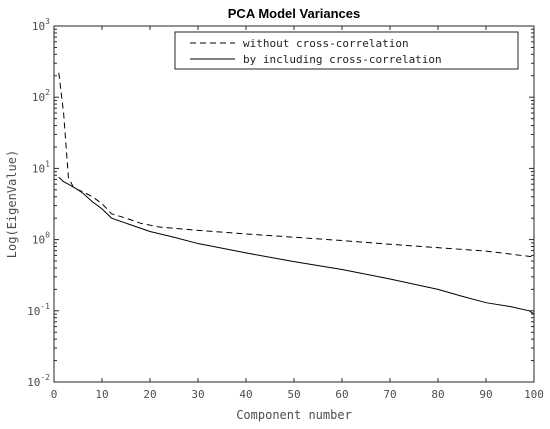  I want to click on x-tick-label: 20, so click(149, 394).